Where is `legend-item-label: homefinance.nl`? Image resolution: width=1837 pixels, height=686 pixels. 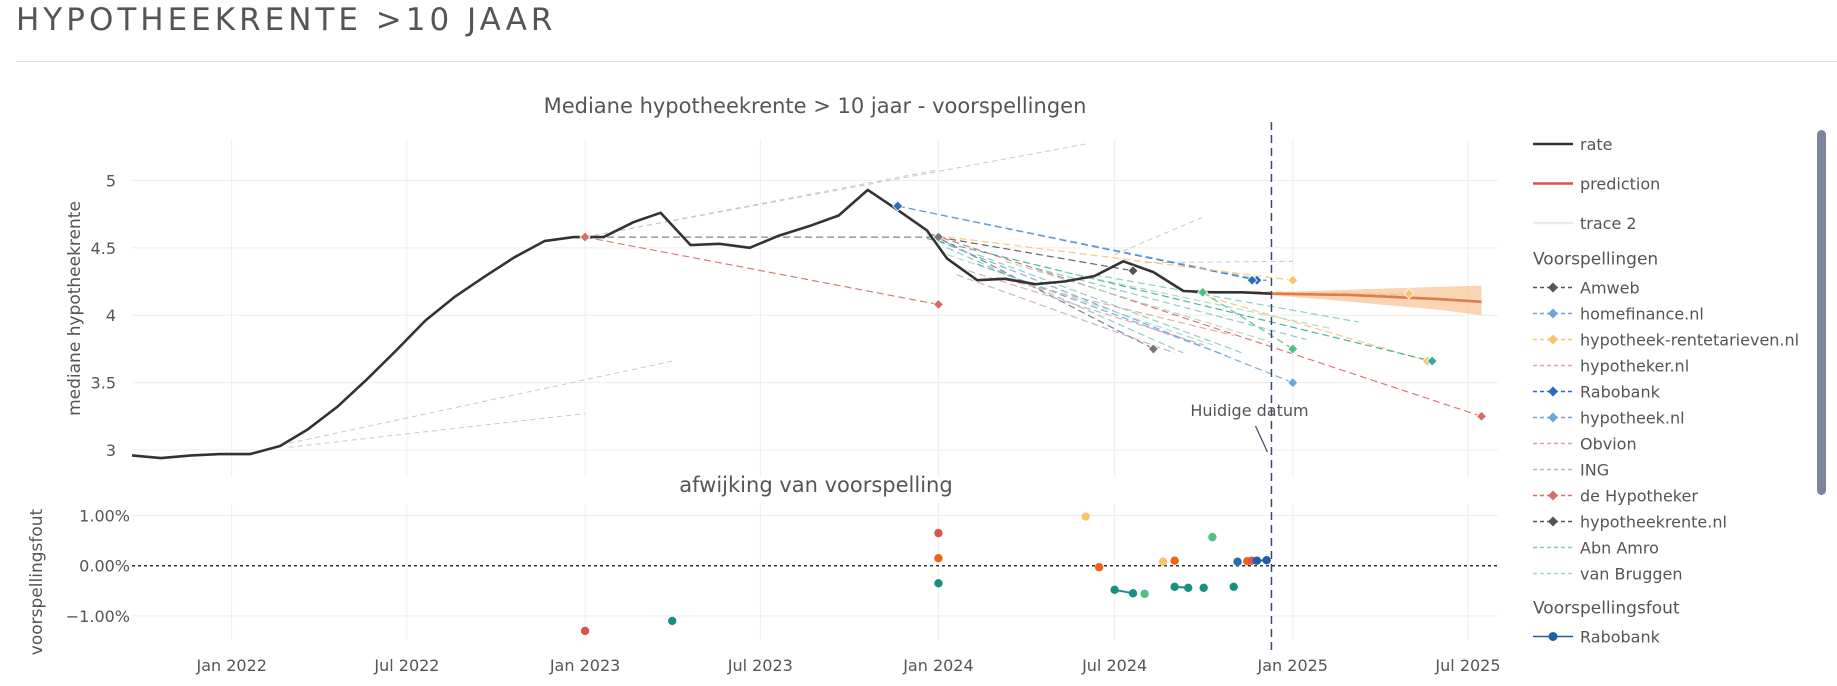 legend-item-label: homefinance.nl is located at coordinates (1642, 314).